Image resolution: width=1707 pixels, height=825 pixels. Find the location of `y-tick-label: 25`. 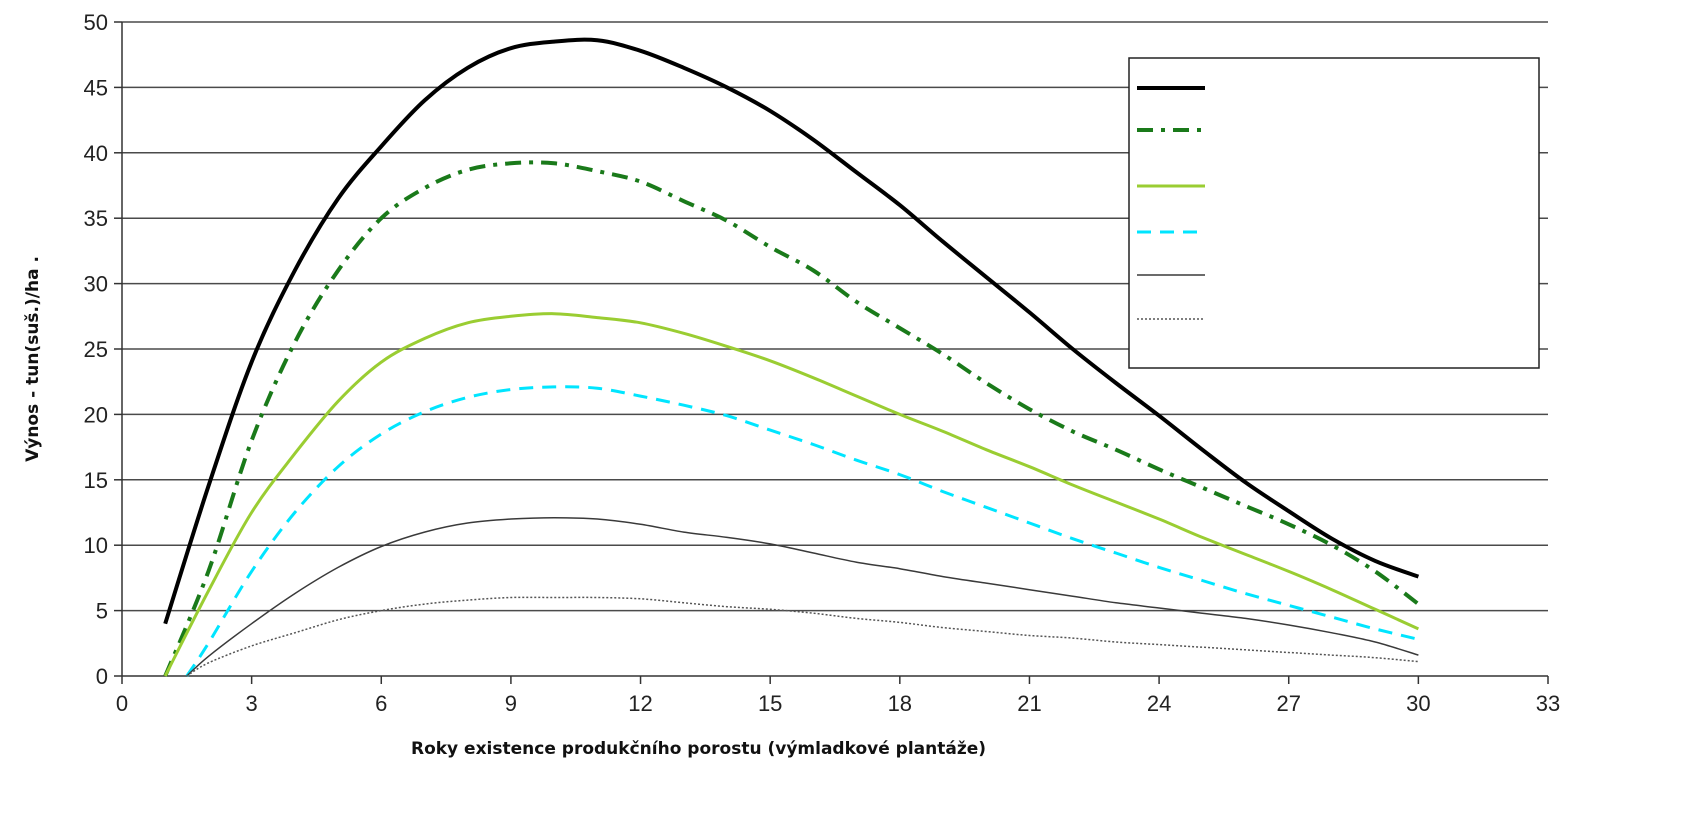

y-tick-label: 25 is located at coordinates (96, 349).